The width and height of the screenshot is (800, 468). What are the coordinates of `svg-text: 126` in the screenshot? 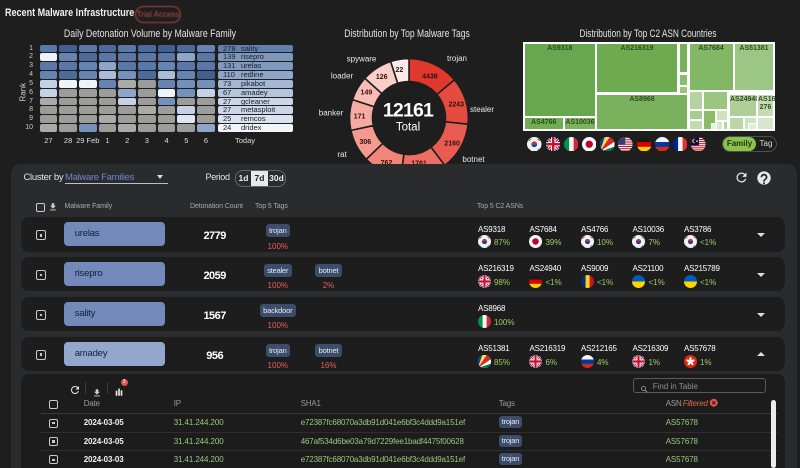 It's located at (382, 77).